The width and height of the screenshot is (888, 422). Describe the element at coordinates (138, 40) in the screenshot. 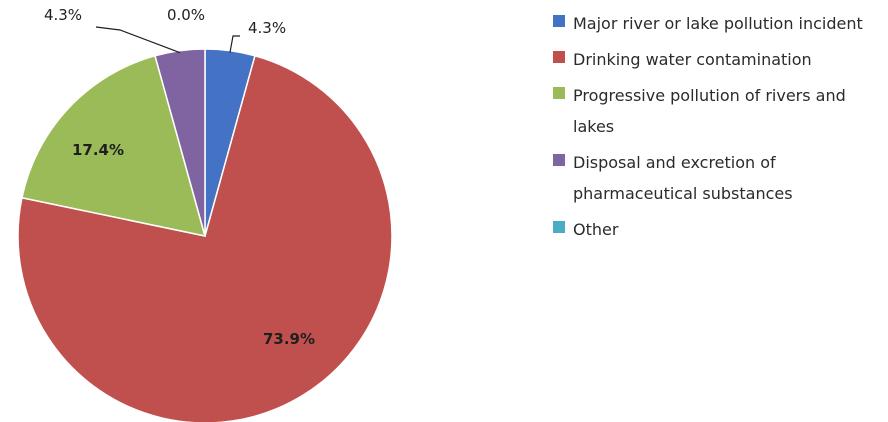

I see `leader-line-pharmaceutical` at that location.